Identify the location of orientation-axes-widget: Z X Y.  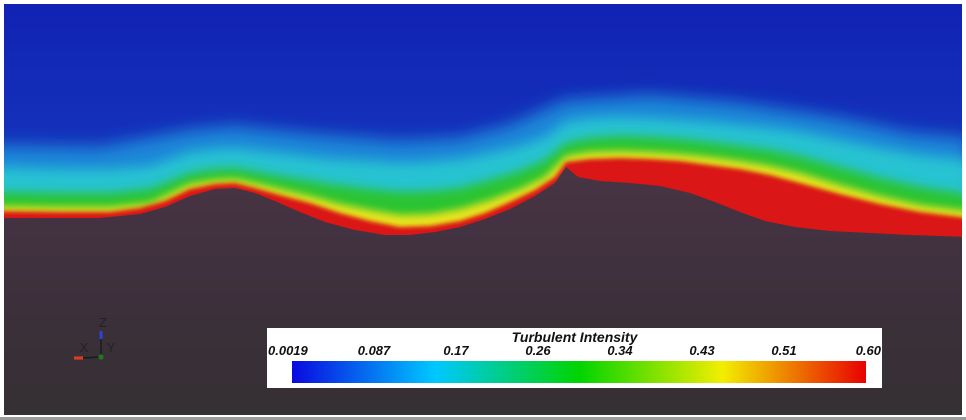
(95, 337).